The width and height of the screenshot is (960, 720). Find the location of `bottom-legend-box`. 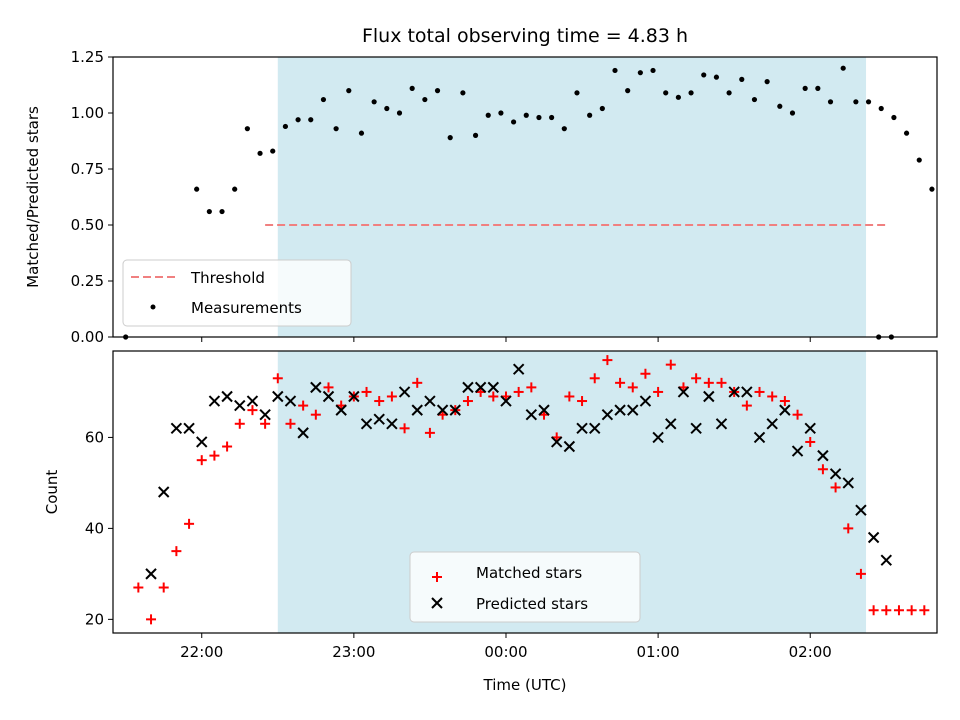

bottom-legend-box is located at coordinates (525, 587).